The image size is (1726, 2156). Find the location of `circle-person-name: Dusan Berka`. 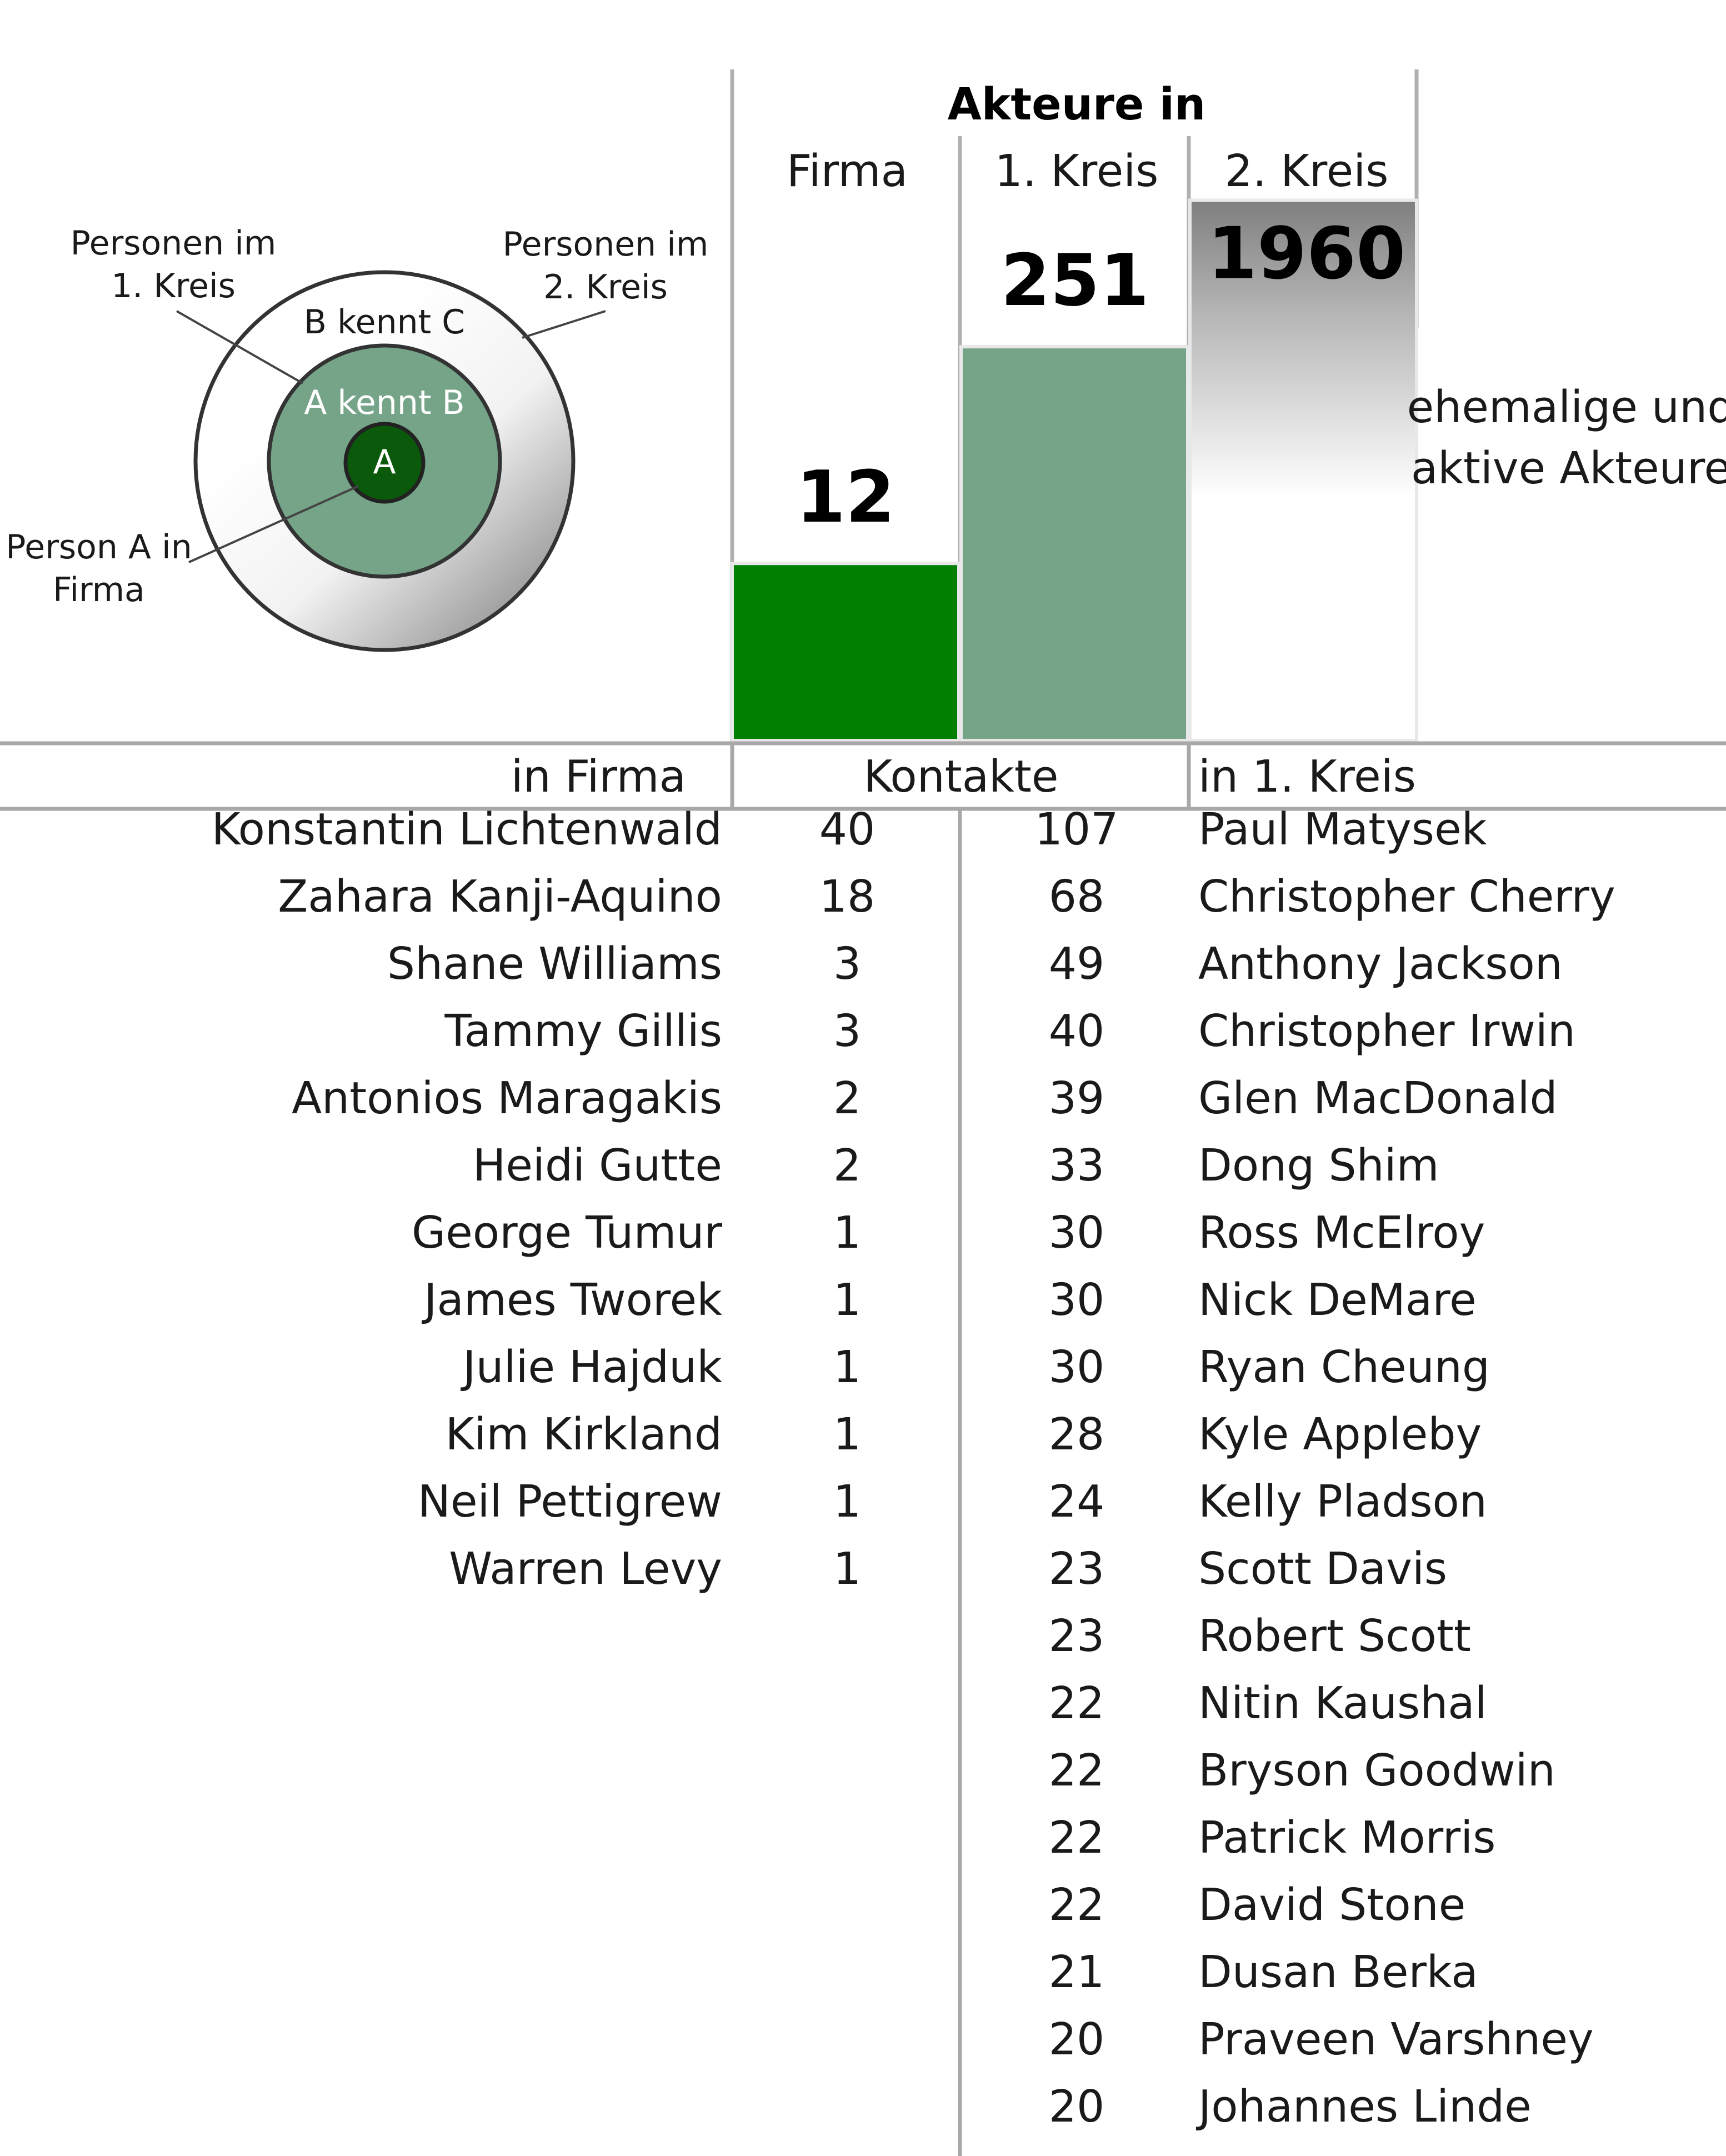

circle-person-name: Dusan Berka is located at coordinates (1338, 1972).